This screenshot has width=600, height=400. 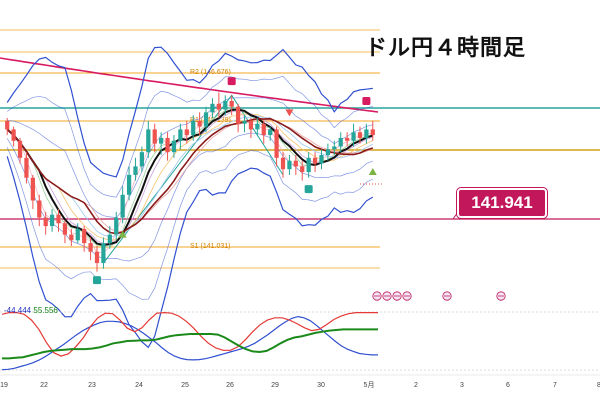 I want to click on time-tick-label: 23, so click(x=92, y=385).